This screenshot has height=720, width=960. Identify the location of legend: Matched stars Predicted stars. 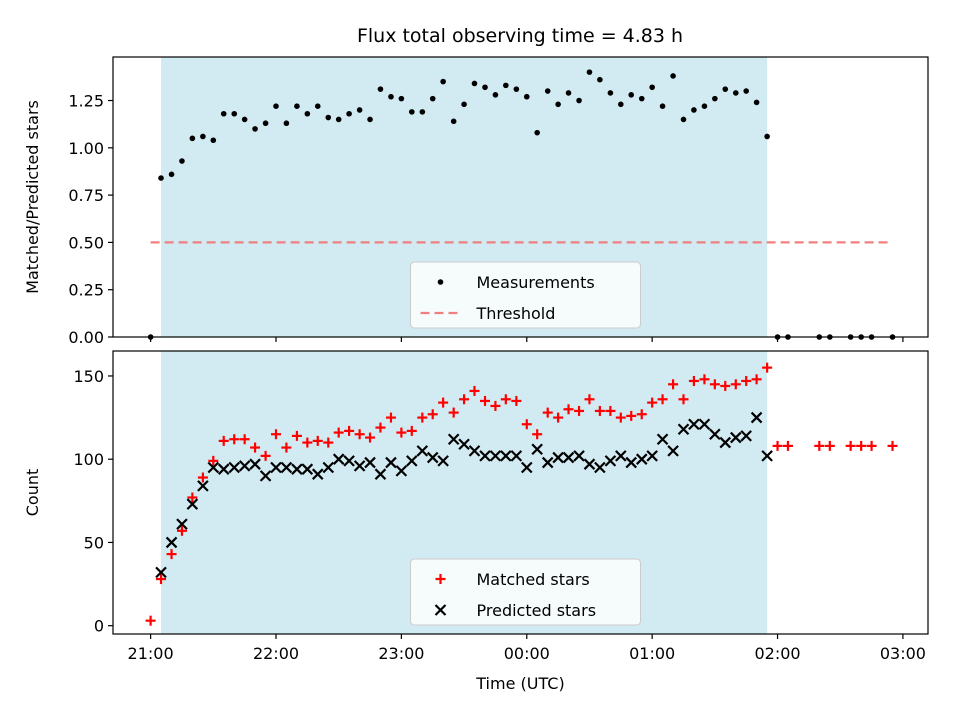
(525, 592).